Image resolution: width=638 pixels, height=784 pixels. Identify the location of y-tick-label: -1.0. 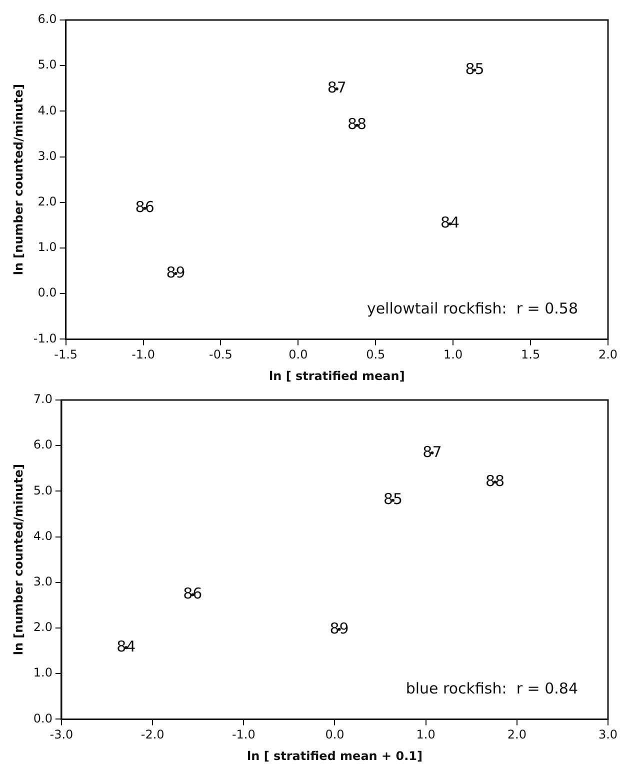
(45, 338).